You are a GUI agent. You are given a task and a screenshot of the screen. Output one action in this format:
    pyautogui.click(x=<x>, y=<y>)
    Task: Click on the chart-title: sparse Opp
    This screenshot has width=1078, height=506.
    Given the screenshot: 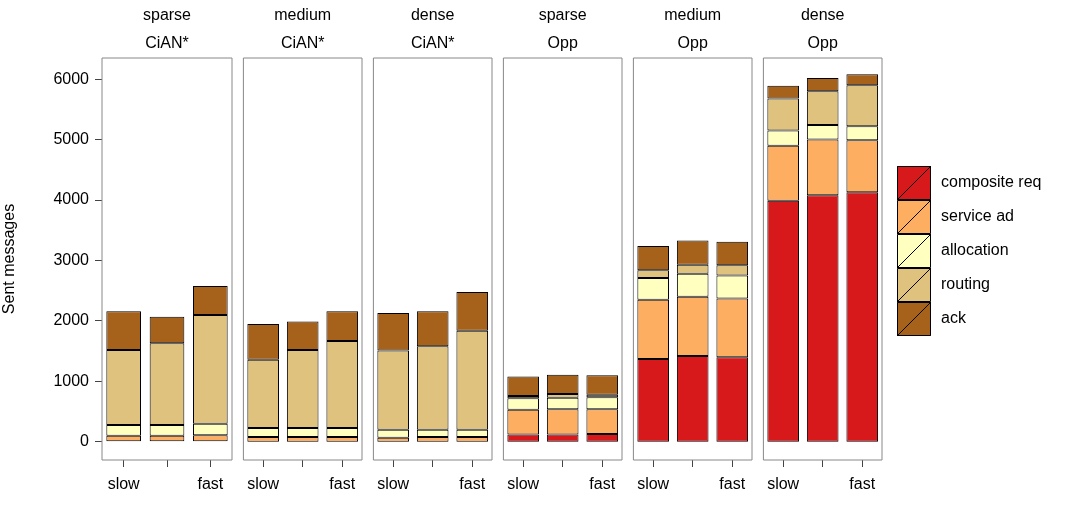 What is the action you would take?
    pyautogui.click(x=562, y=29)
    